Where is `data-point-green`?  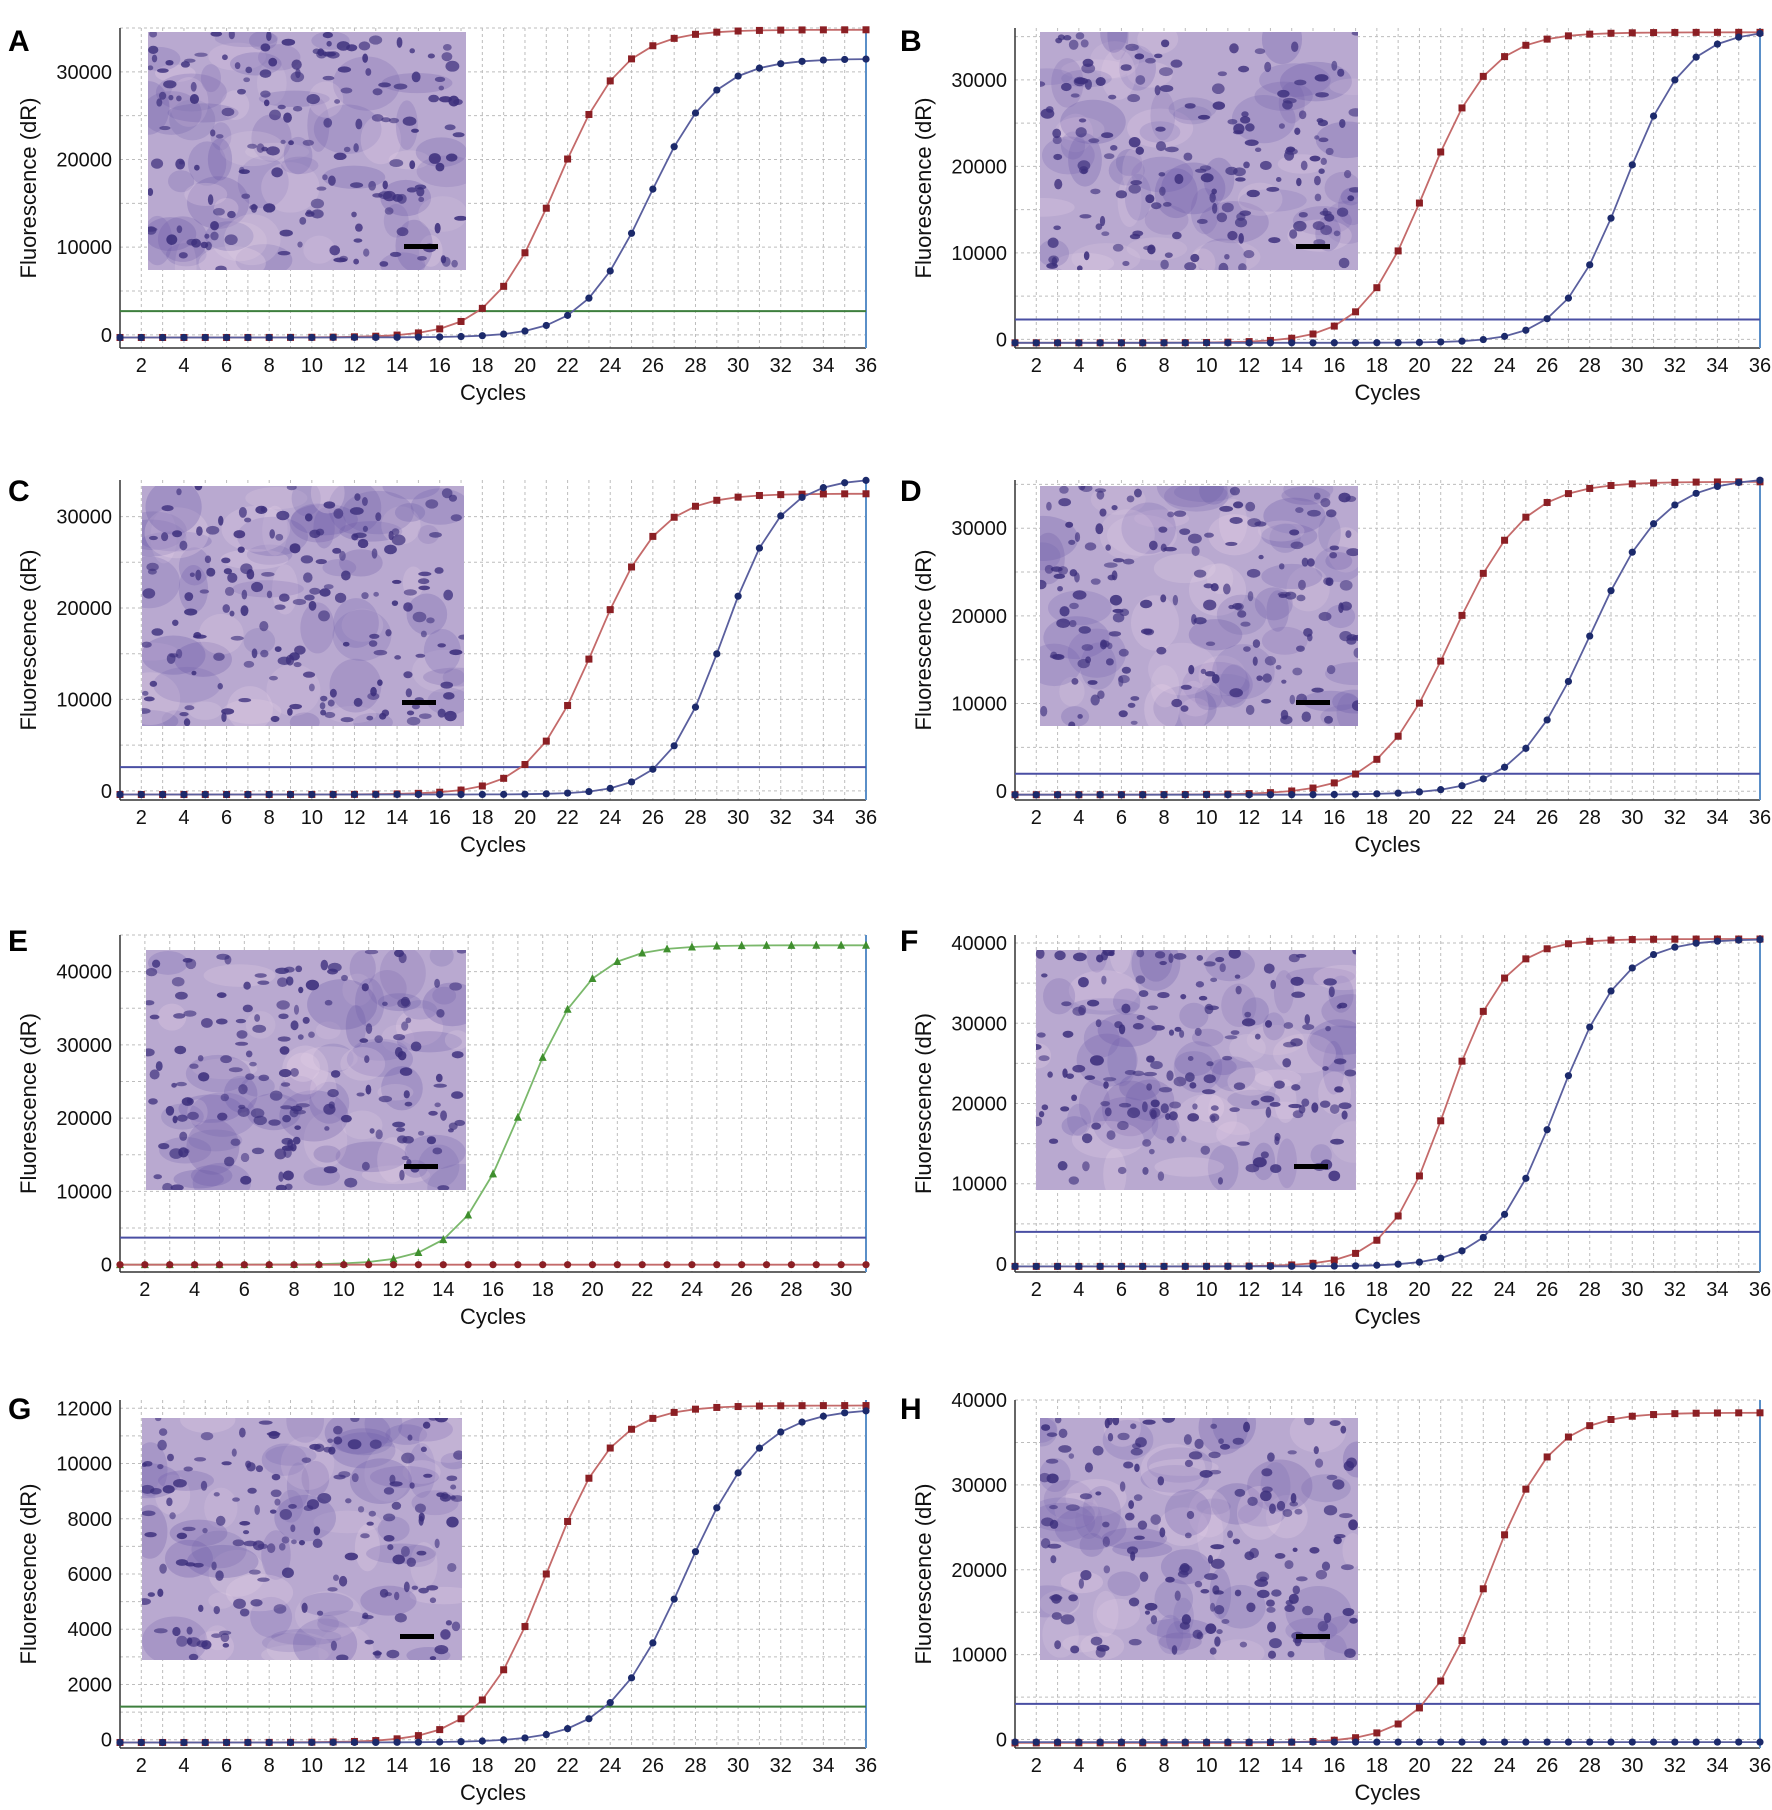 data-point-green is located at coordinates (642, 952).